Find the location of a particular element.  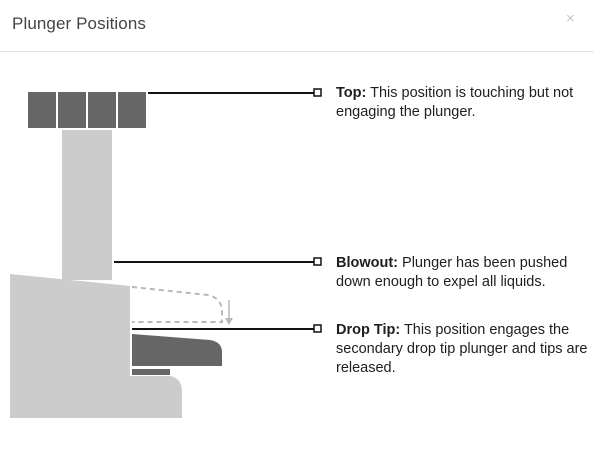

drop-tip-small-bar is located at coordinates (151, 372).